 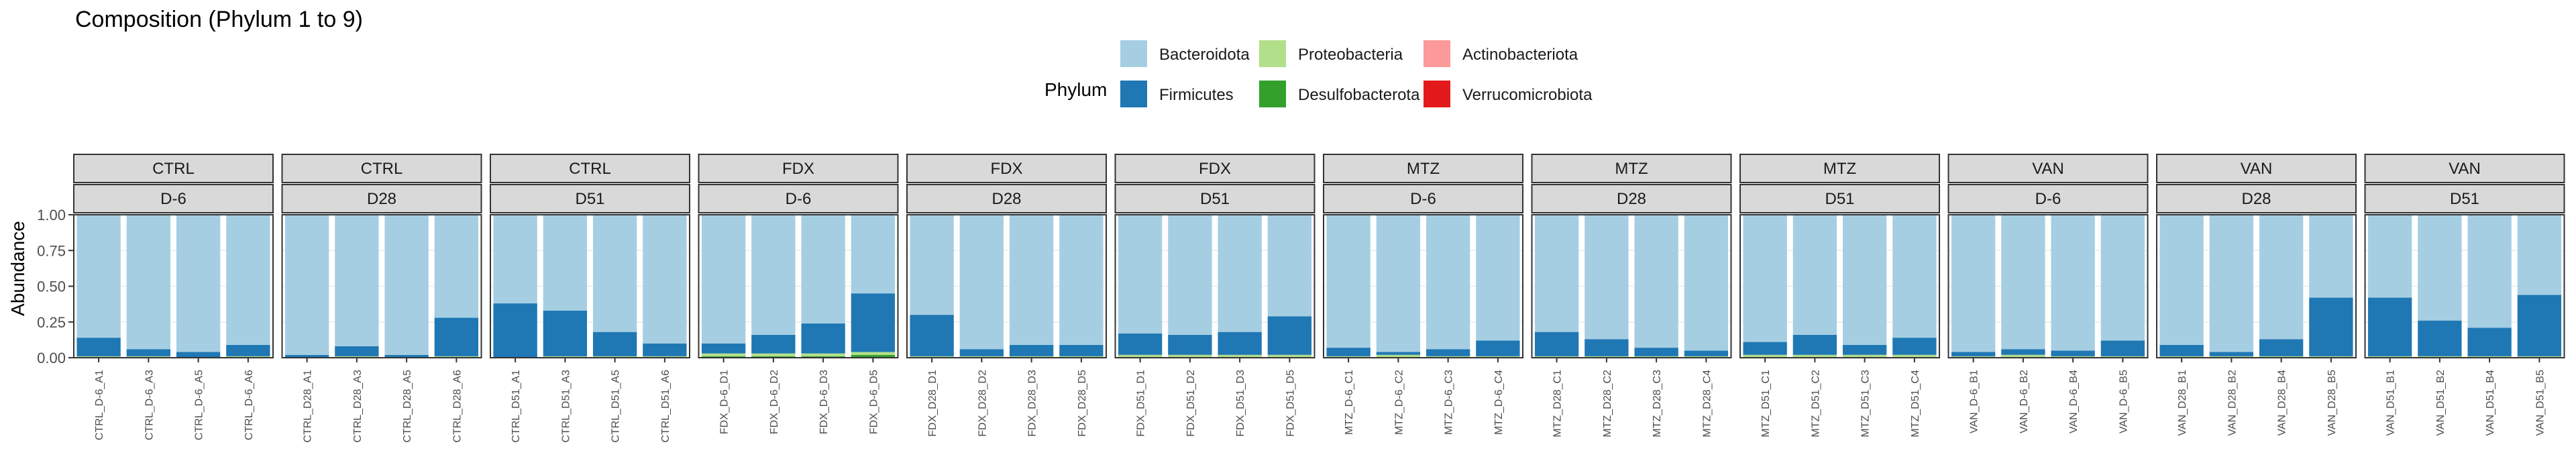 I want to click on y-tick-label: 0.00, so click(x=51, y=358).